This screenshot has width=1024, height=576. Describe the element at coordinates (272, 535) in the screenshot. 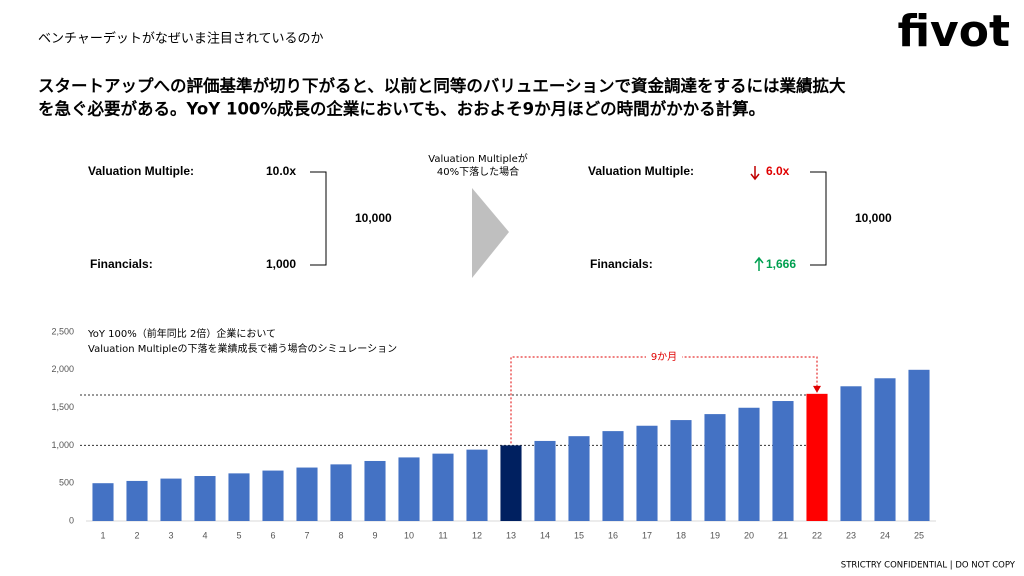

I see `x-tick-label: 6` at that location.